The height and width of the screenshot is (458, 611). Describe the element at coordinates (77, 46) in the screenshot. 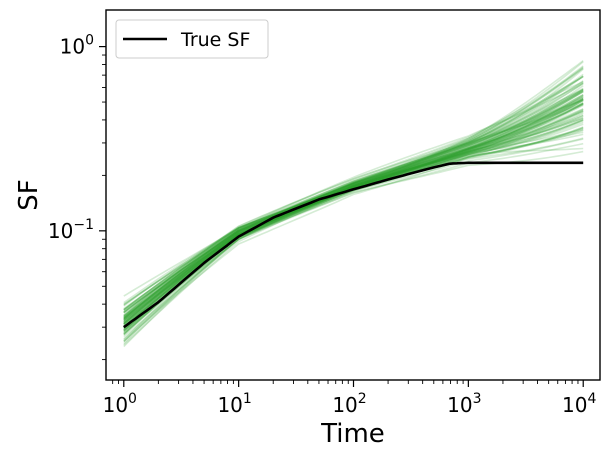

I see `y-tick-label: 10⁰` at that location.